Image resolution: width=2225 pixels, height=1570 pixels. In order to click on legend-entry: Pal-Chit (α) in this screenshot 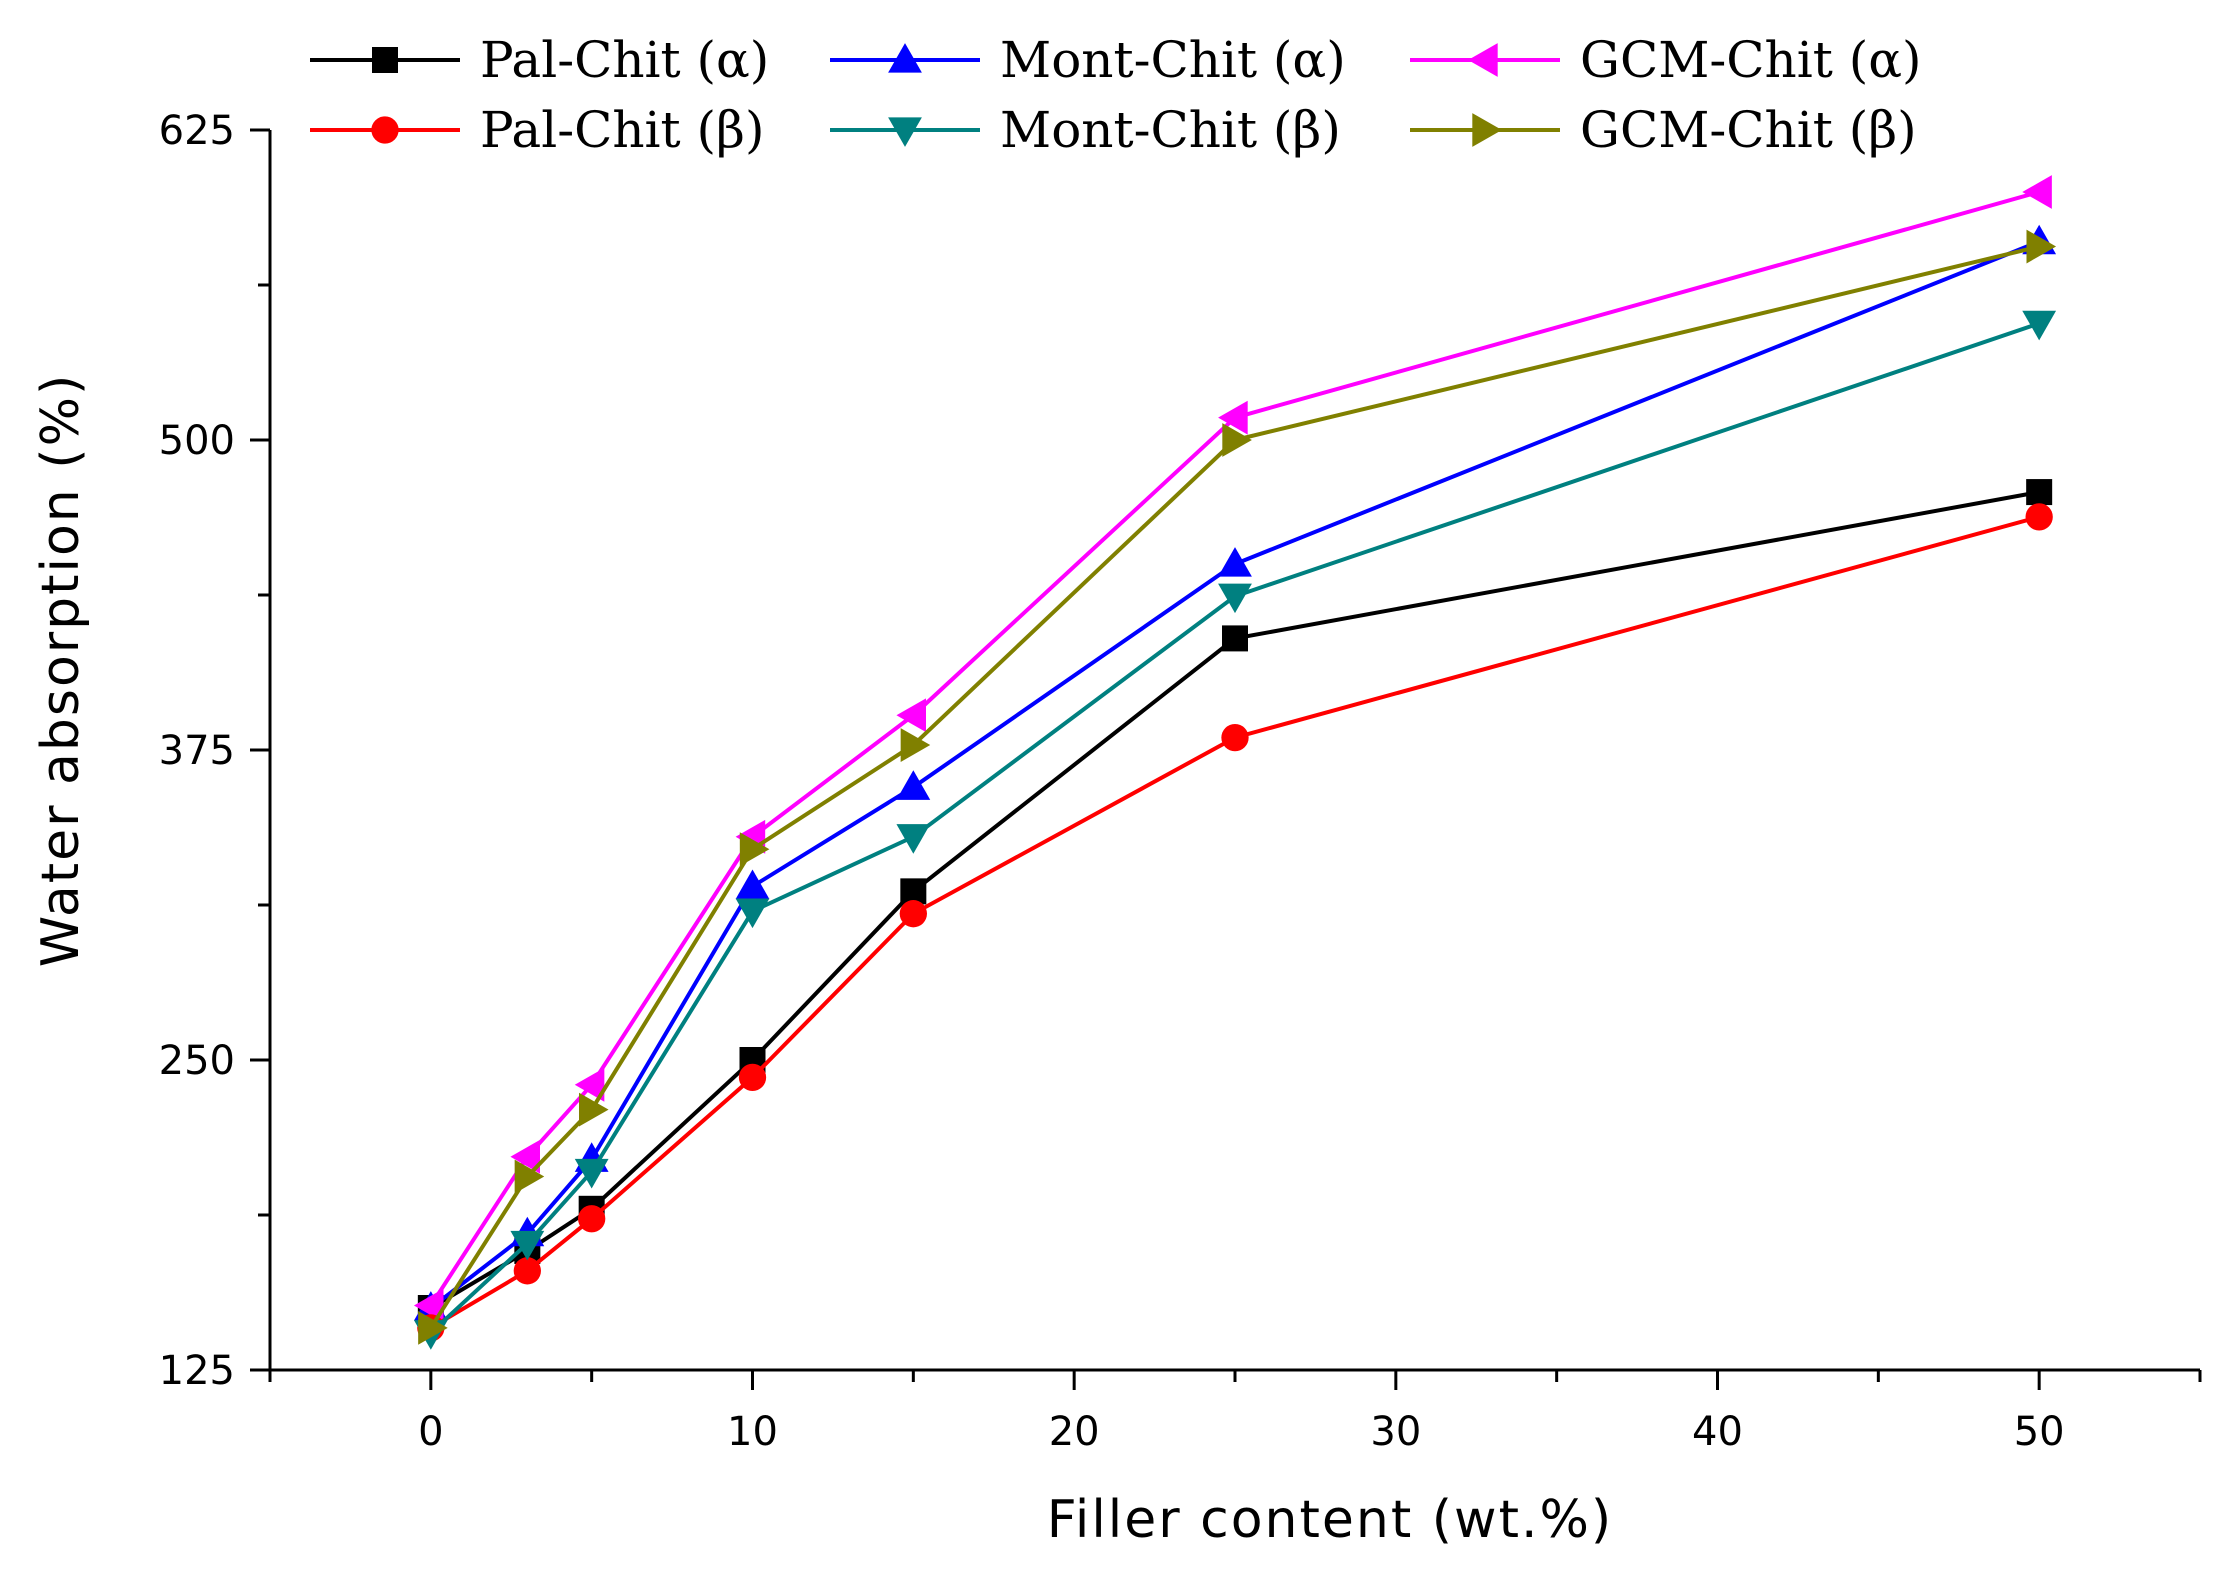, I will do `click(539, 60)`.